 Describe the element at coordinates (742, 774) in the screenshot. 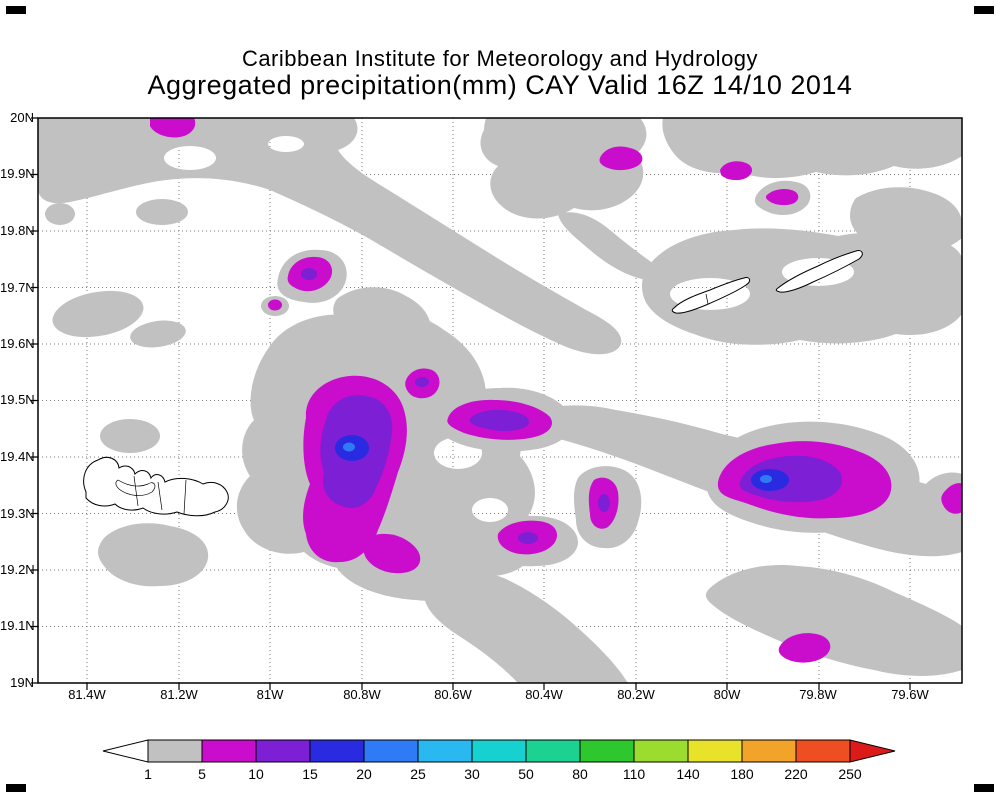

I see `colorbar-level-label: 180` at that location.